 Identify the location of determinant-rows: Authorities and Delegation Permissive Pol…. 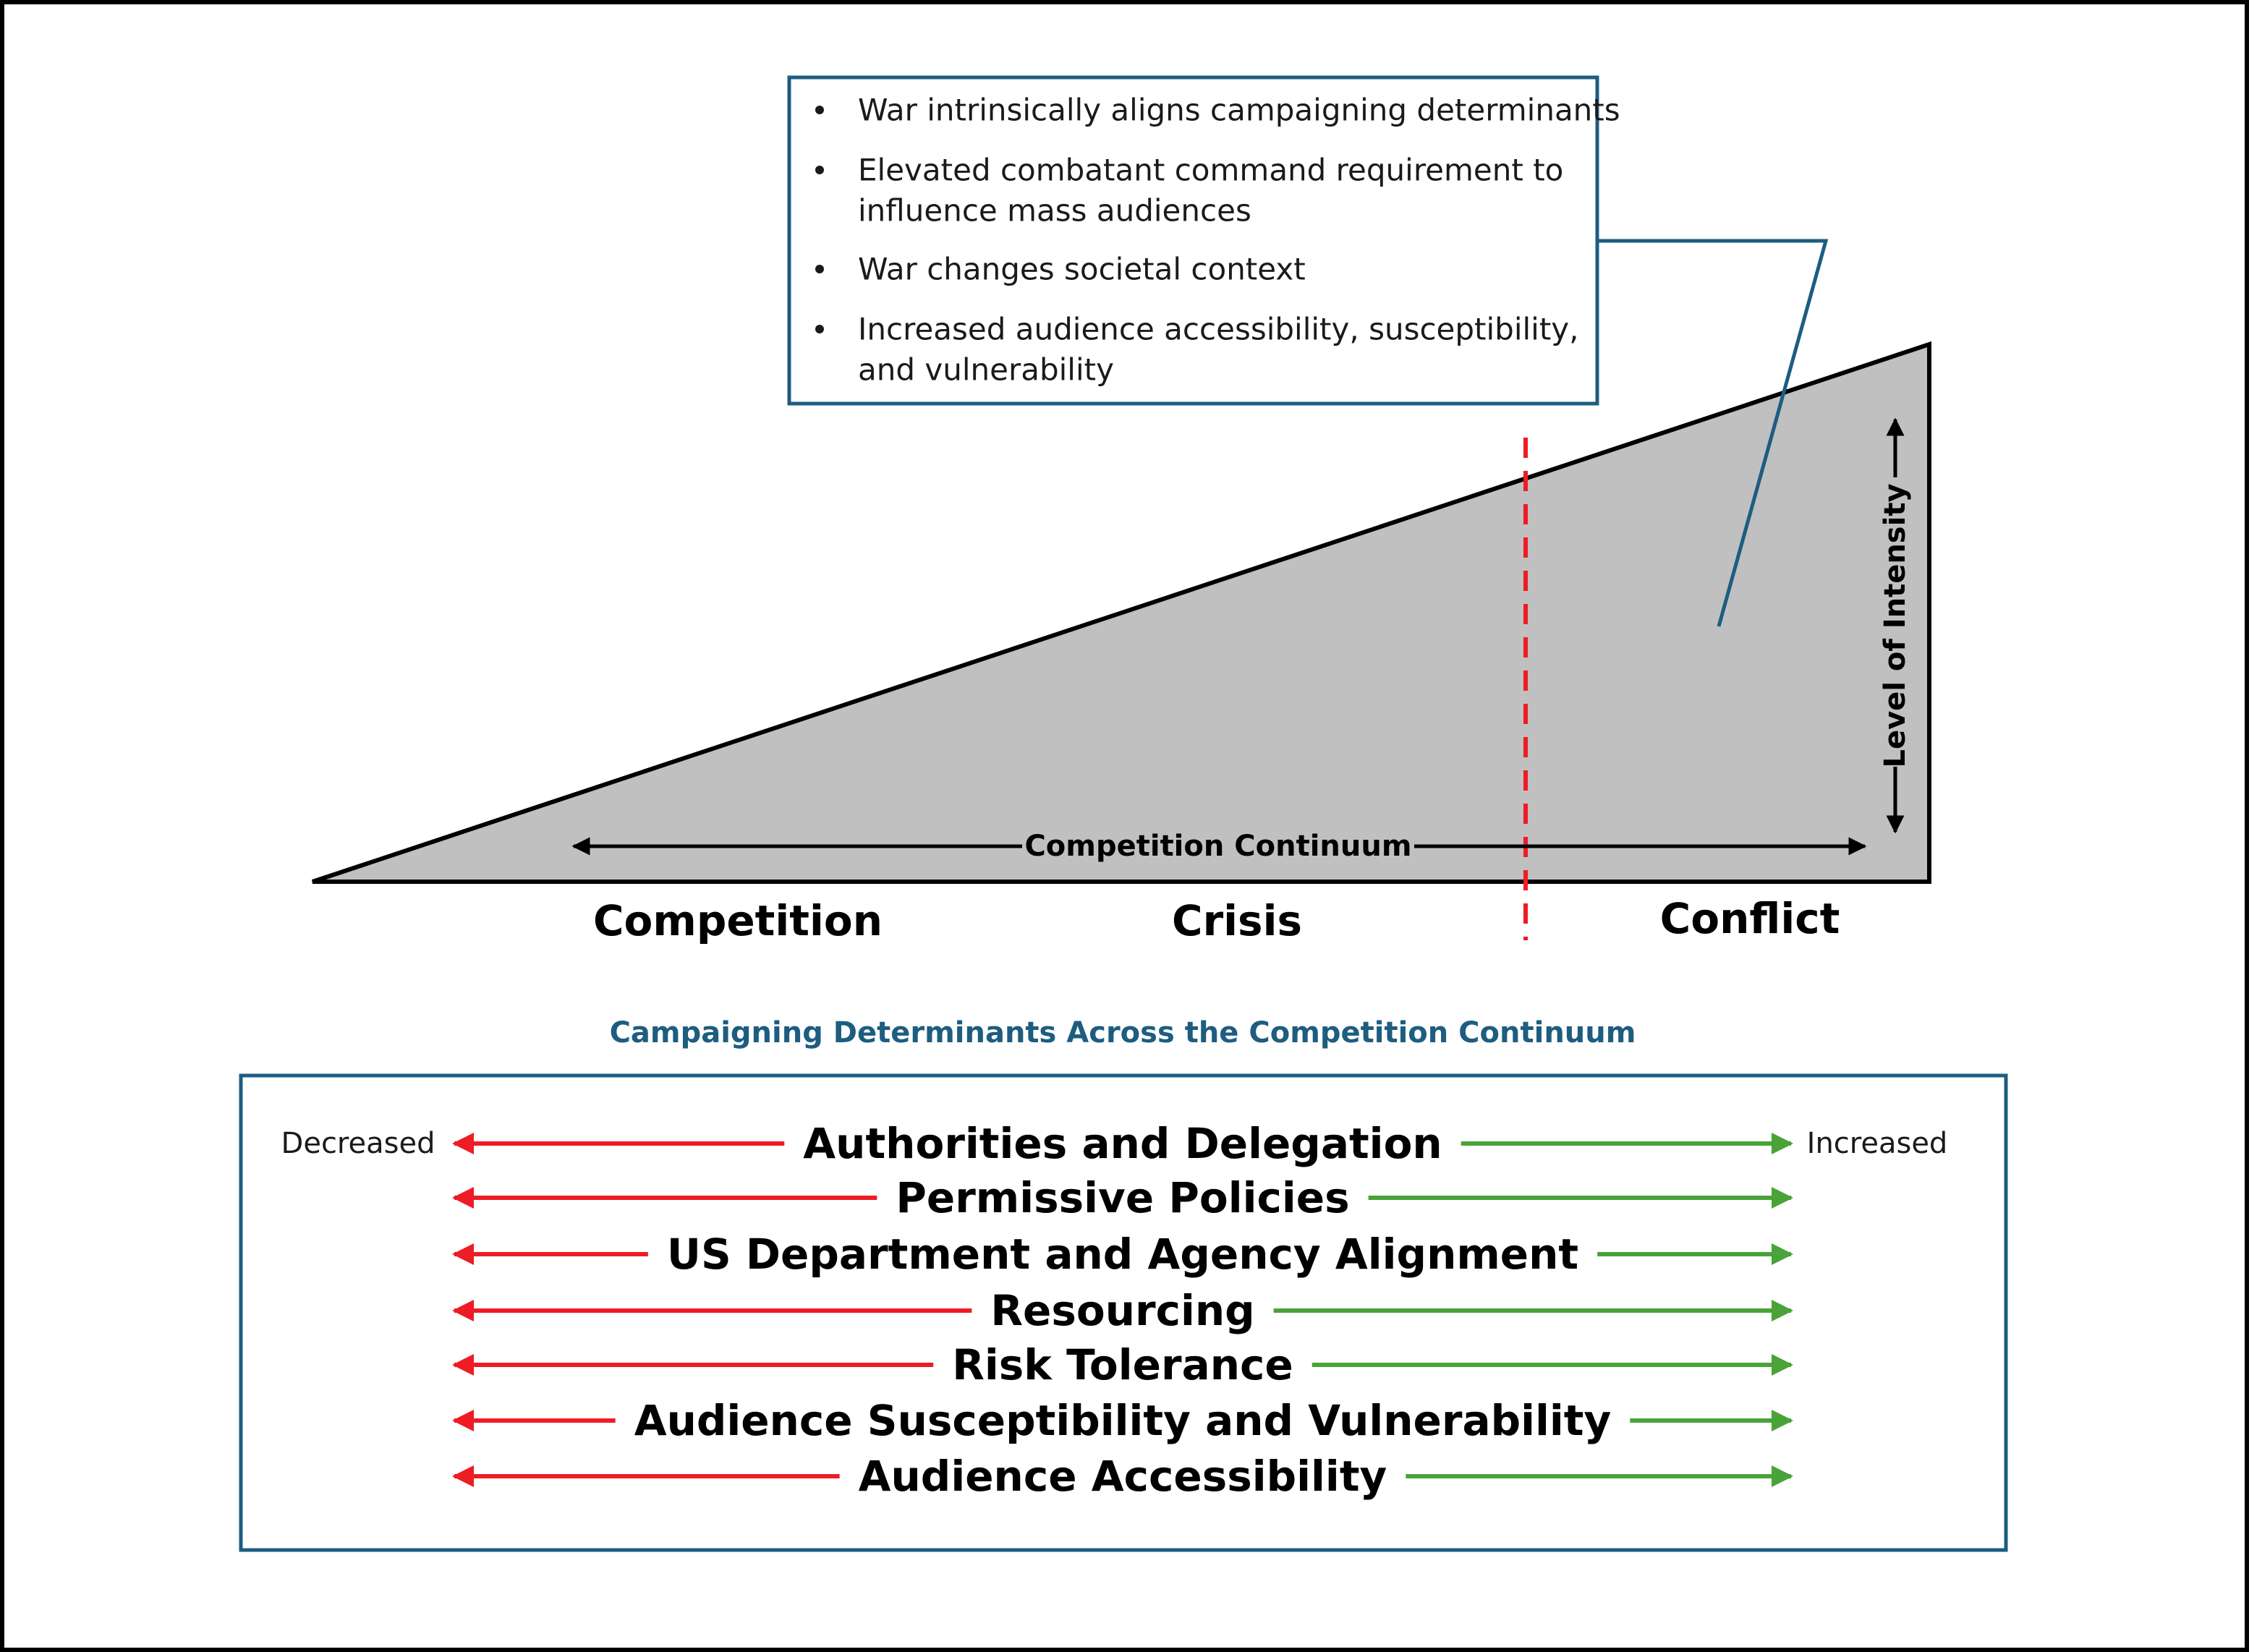
(1122, 1310).